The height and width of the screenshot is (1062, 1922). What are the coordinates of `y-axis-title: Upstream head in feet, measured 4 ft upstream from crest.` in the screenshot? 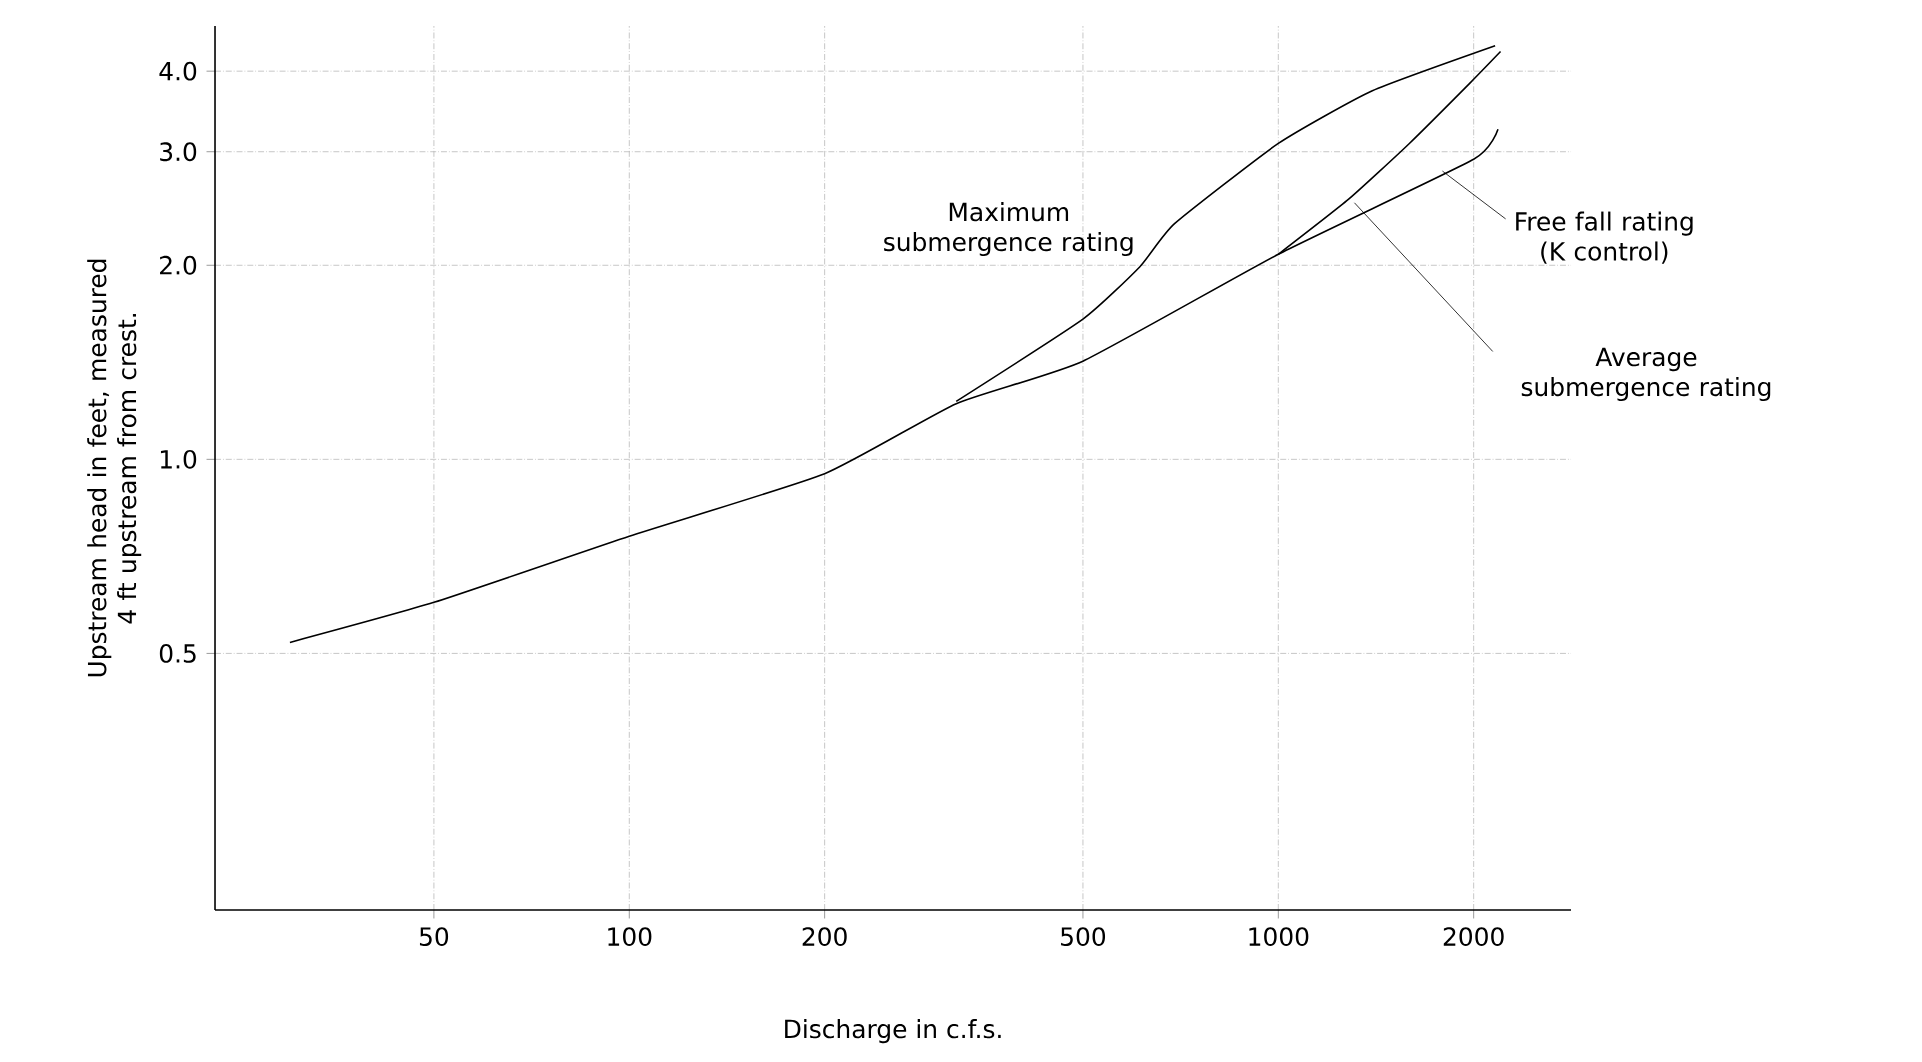 It's located at (114, 468).